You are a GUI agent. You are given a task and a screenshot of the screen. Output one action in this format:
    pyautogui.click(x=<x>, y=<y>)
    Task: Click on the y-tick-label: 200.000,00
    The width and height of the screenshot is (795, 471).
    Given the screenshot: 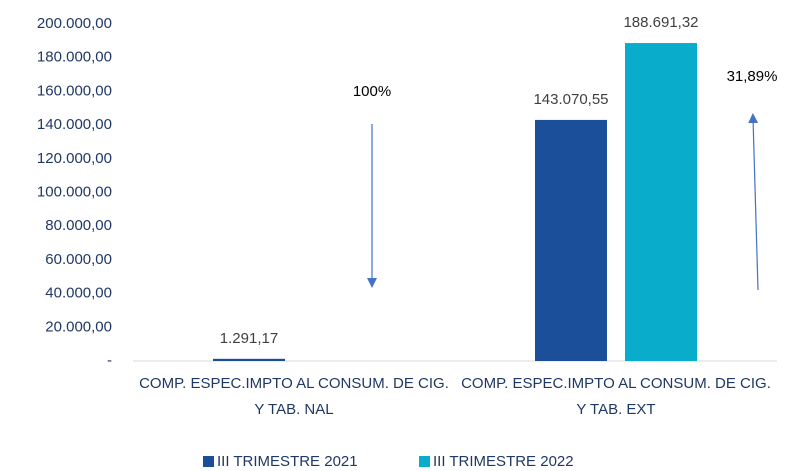 What is the action you would take?
    pyautogui.click(x=74, y=23)
    